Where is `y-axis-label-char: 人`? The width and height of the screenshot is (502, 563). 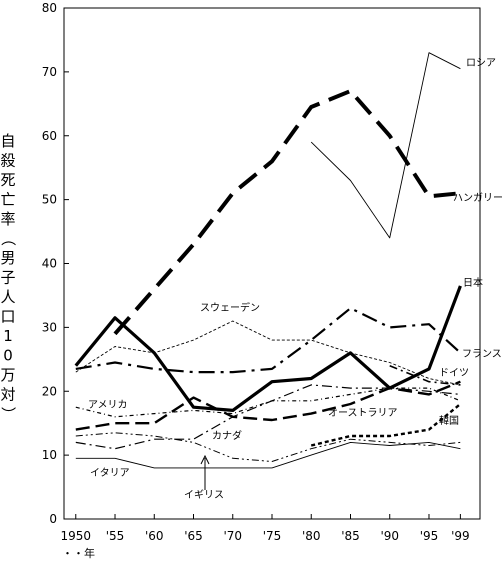 y-axis-label-char: 人 is located at coordinates (7, 297).